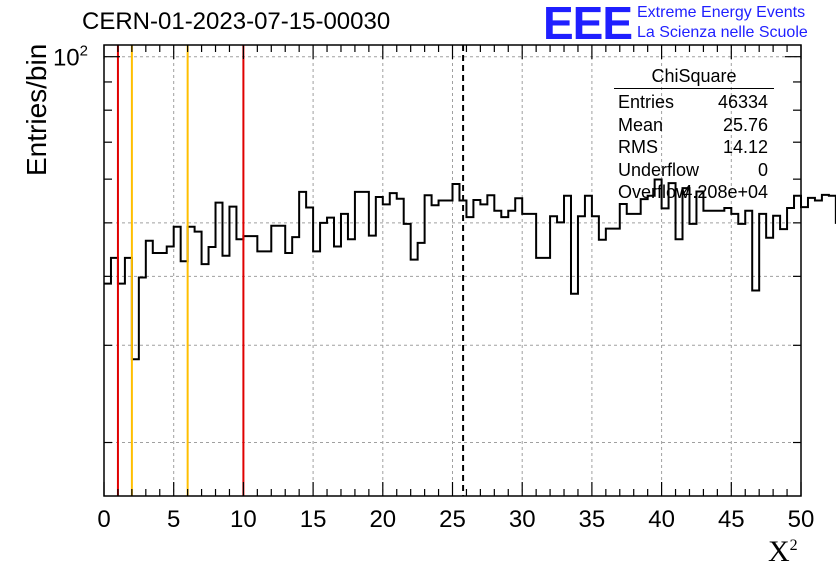  Describe the element at coordinates (696, 148) in the screenshot. I see `stats-row-rms: RMS 14.12` at that location.